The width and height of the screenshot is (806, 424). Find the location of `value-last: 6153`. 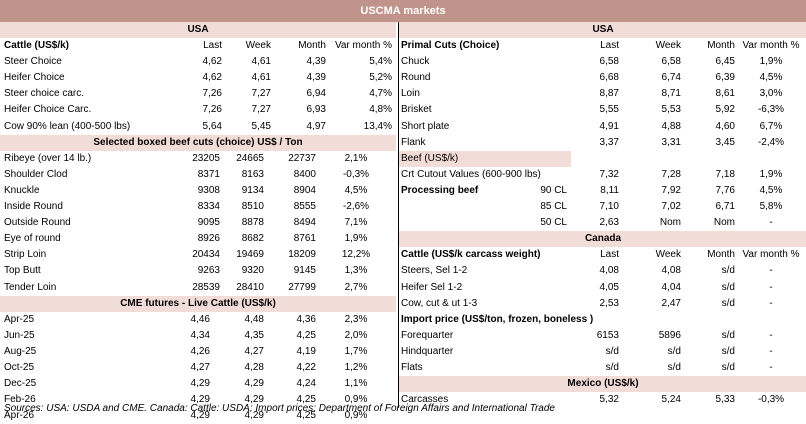

value-last: 6153 is located at coordinates (607, 335).